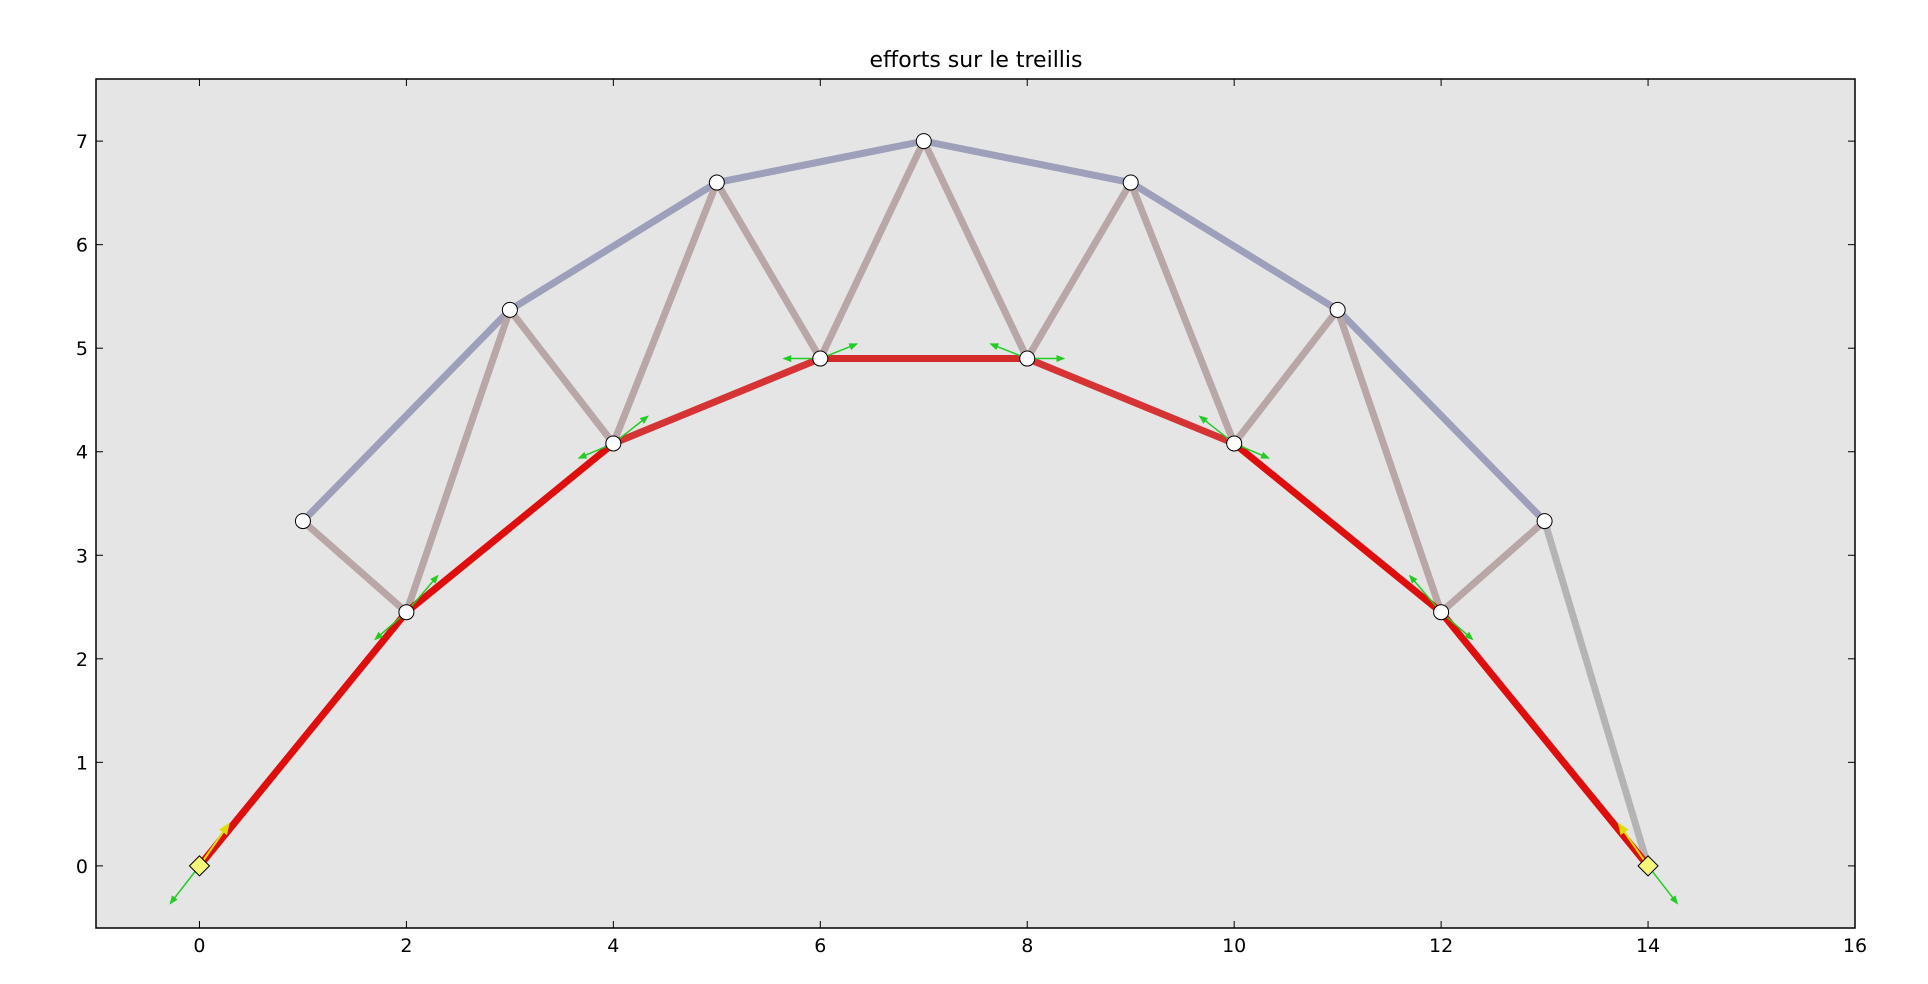 The image size is (1928, 984). What do you see at coordinates (82, 660) in the screenshot?
I see `y-tick-label: 2` at bounding box center [82, 660].